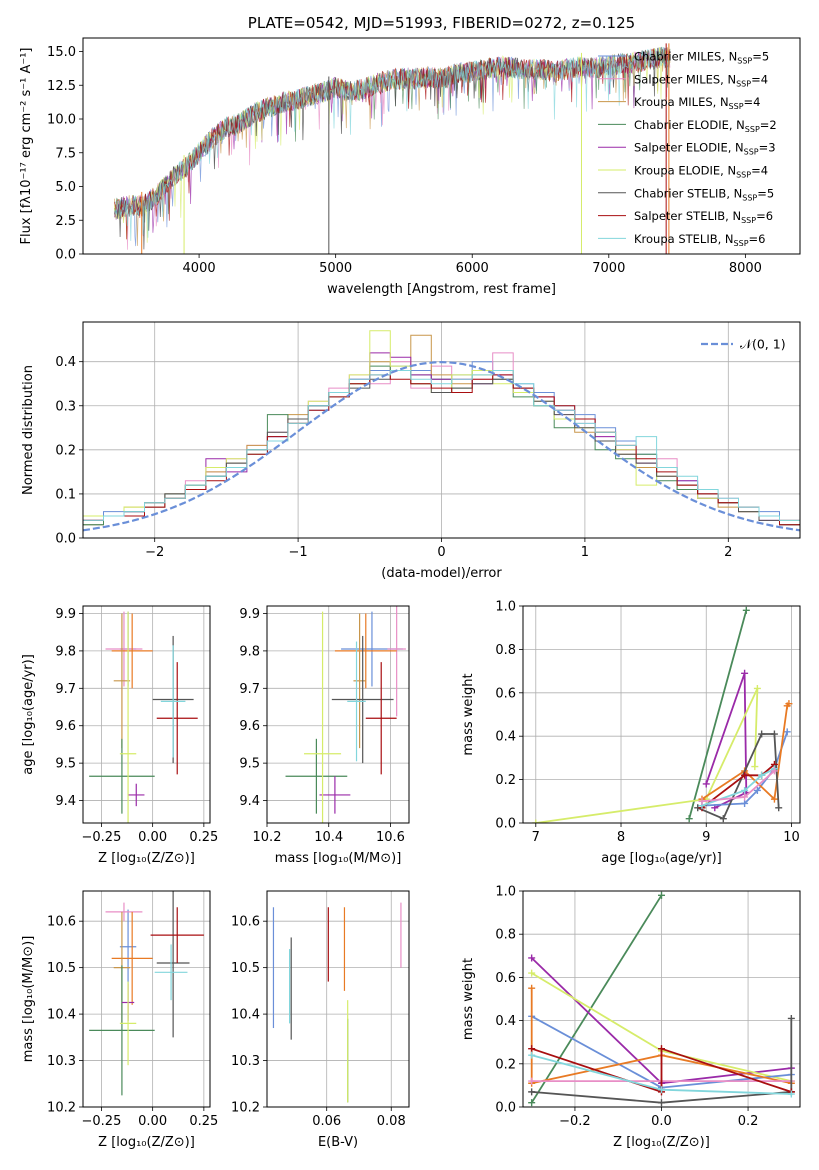  I want to click on x-tick-label: 7000, so click(608, 268).